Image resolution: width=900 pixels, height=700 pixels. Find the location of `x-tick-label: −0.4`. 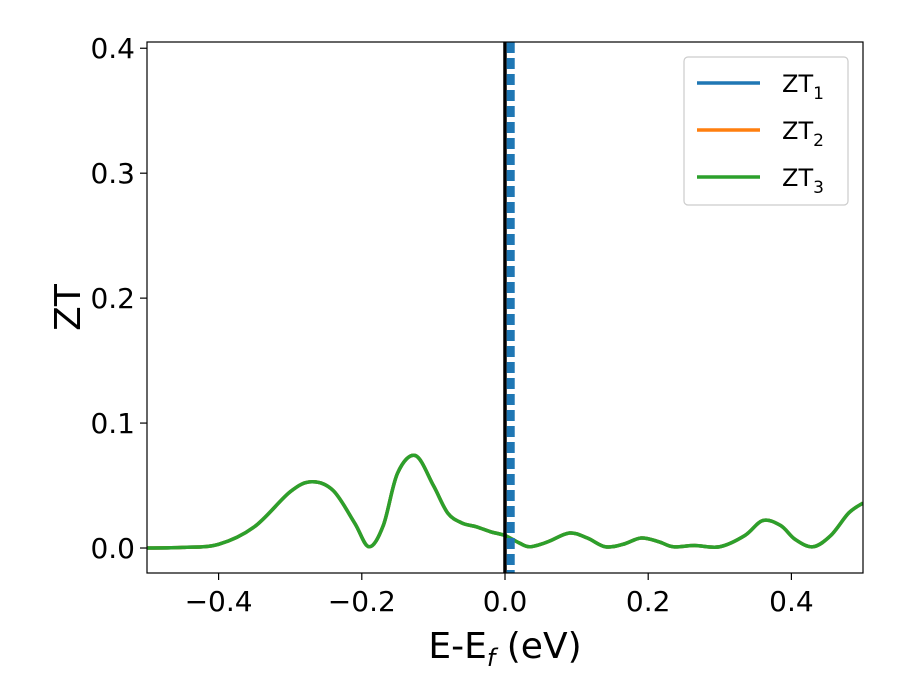

x-tick-label: −0.4 is located at coordinates (219, 601).